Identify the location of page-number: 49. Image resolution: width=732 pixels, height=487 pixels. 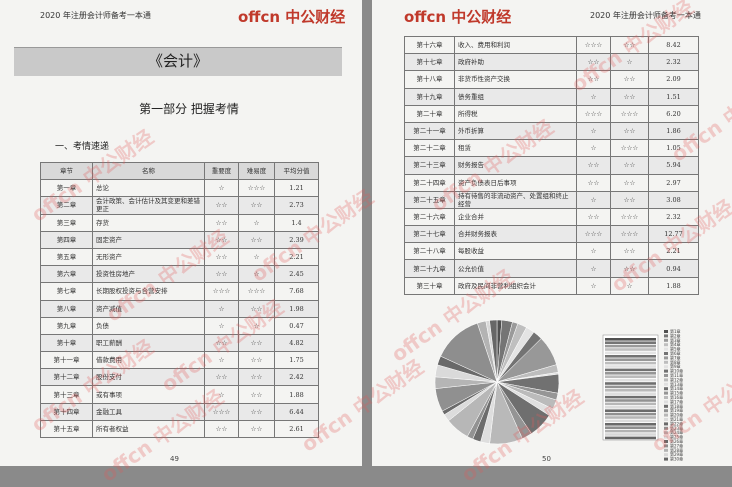
(174, 459).